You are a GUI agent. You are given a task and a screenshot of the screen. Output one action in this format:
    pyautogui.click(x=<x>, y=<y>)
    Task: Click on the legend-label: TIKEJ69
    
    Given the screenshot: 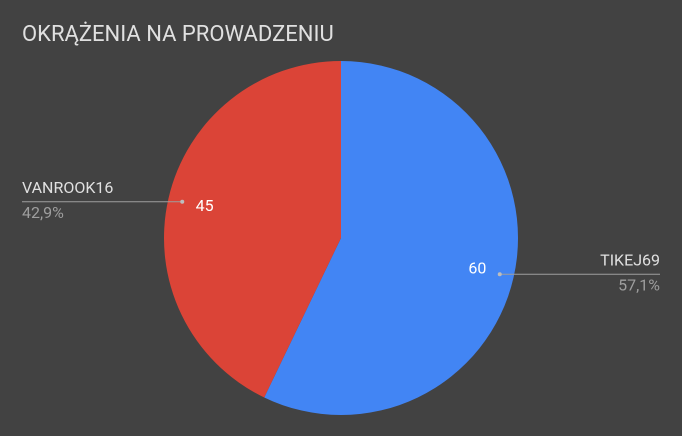 What is the action you would take?
    pyautogui.click(x=630, y=259)
    